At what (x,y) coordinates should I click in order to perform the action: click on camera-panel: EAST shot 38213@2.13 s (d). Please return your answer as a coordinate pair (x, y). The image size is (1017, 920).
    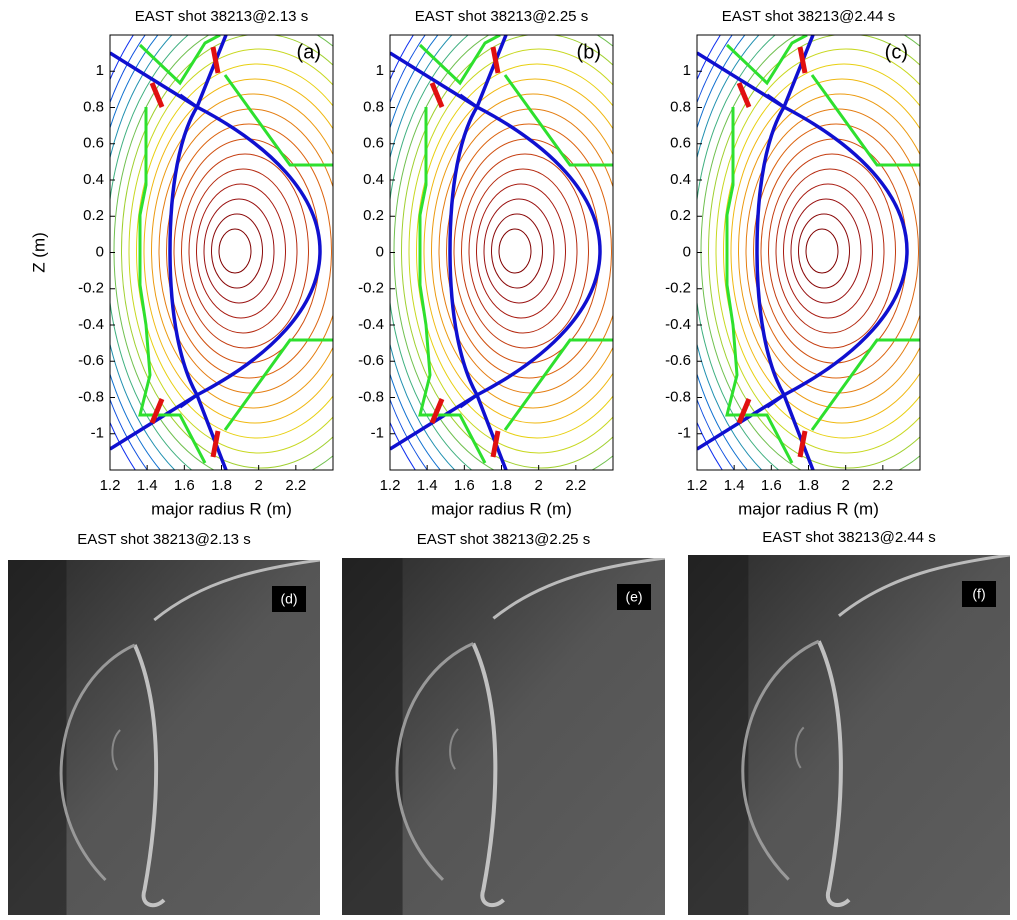
    Looking at the image, I should click on (164, 723).